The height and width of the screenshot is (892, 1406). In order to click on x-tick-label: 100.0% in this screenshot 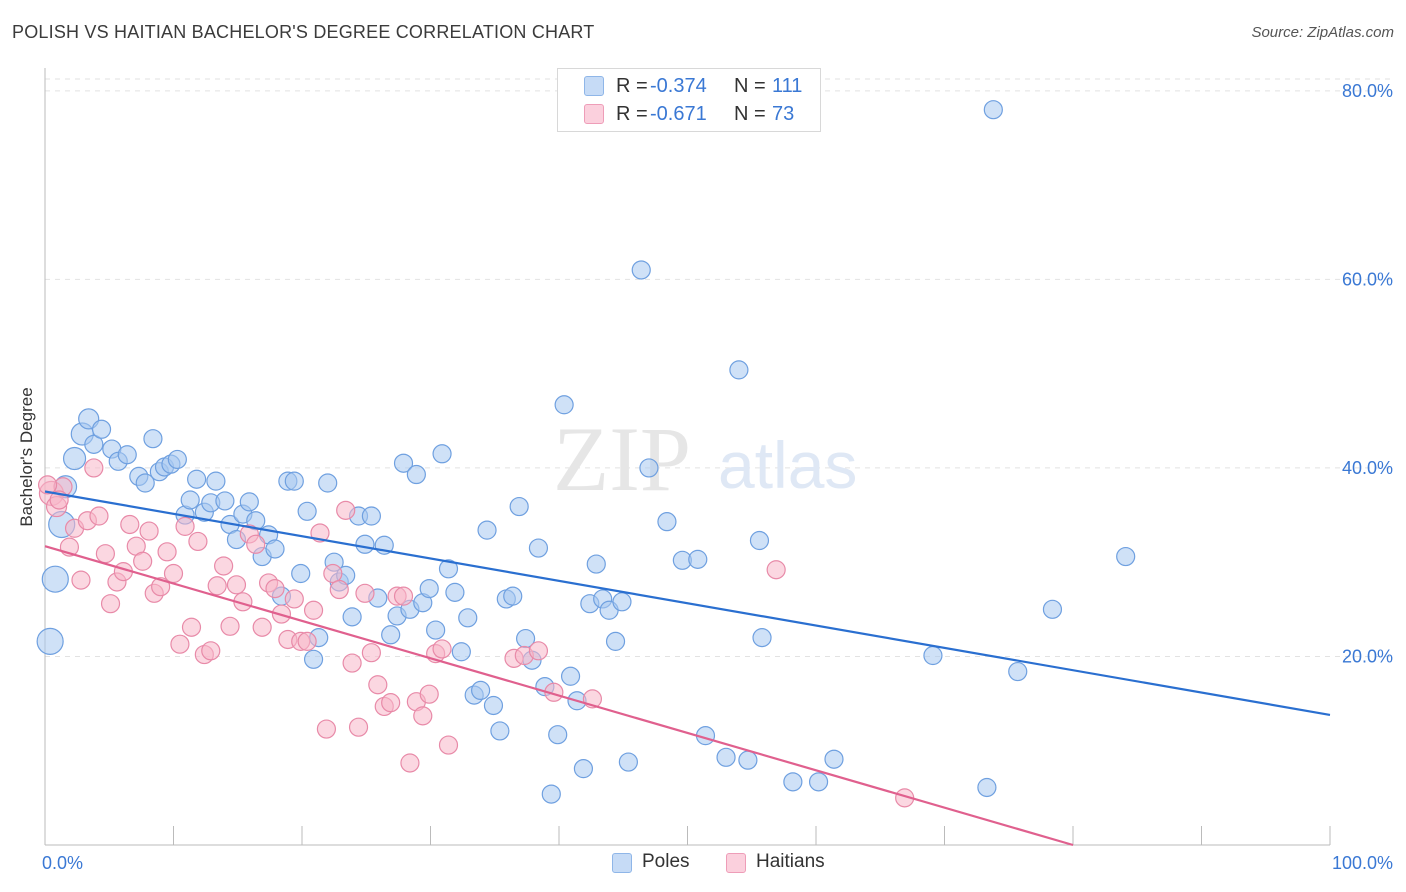, I will do `click(1362, 863)`.